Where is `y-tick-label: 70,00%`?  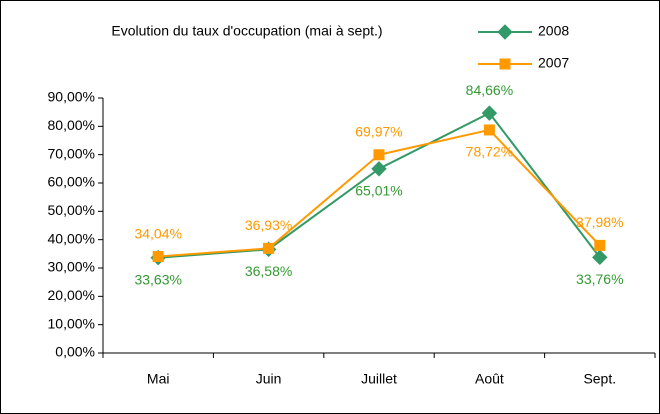
y-tick-label: 70,00% is located at coordinates (71, 153).